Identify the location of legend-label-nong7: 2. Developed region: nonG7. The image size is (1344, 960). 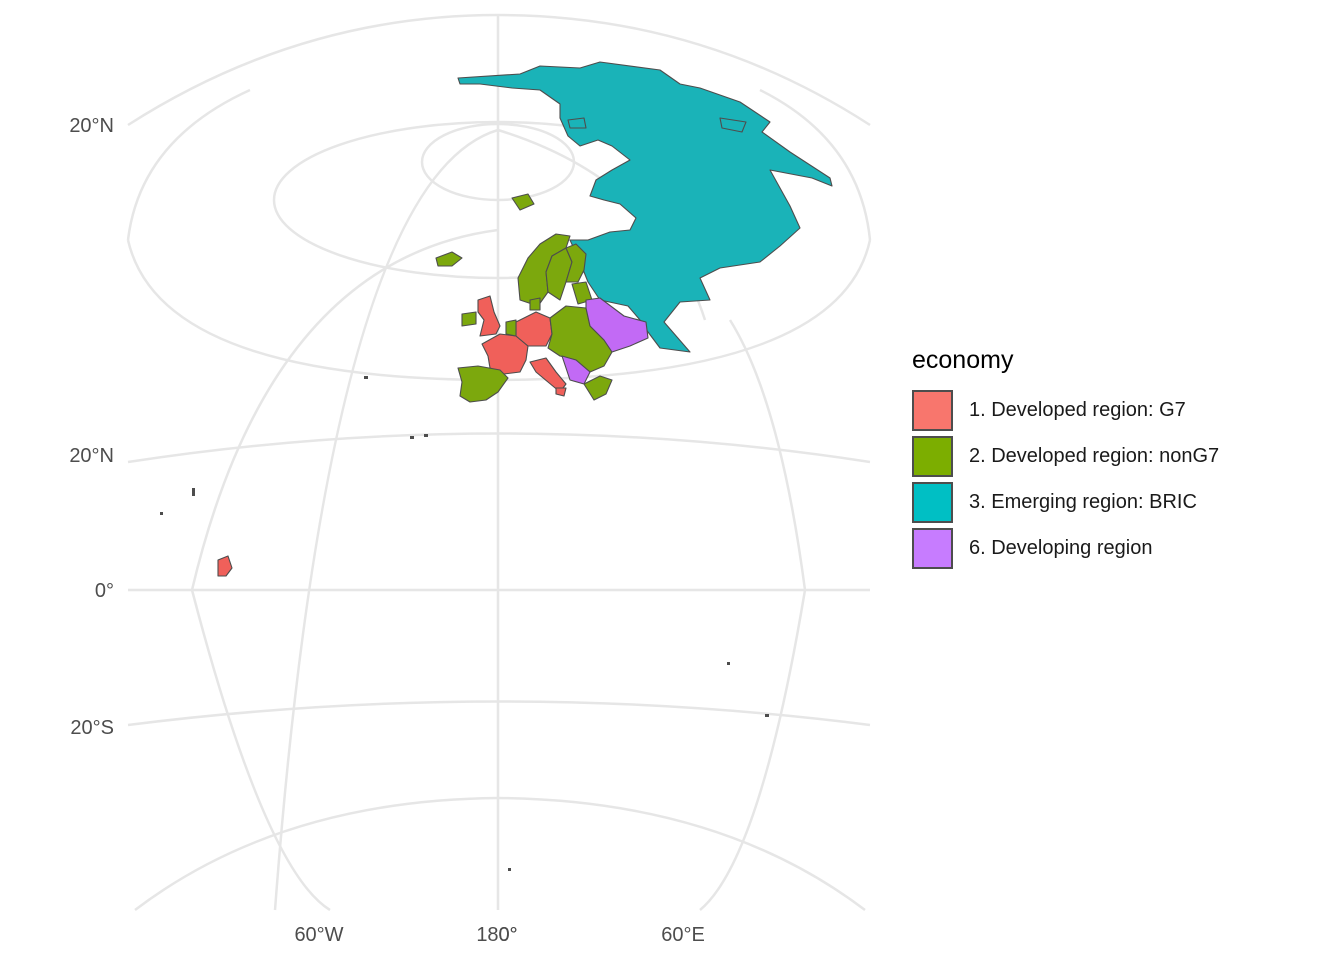
(1094, 455).